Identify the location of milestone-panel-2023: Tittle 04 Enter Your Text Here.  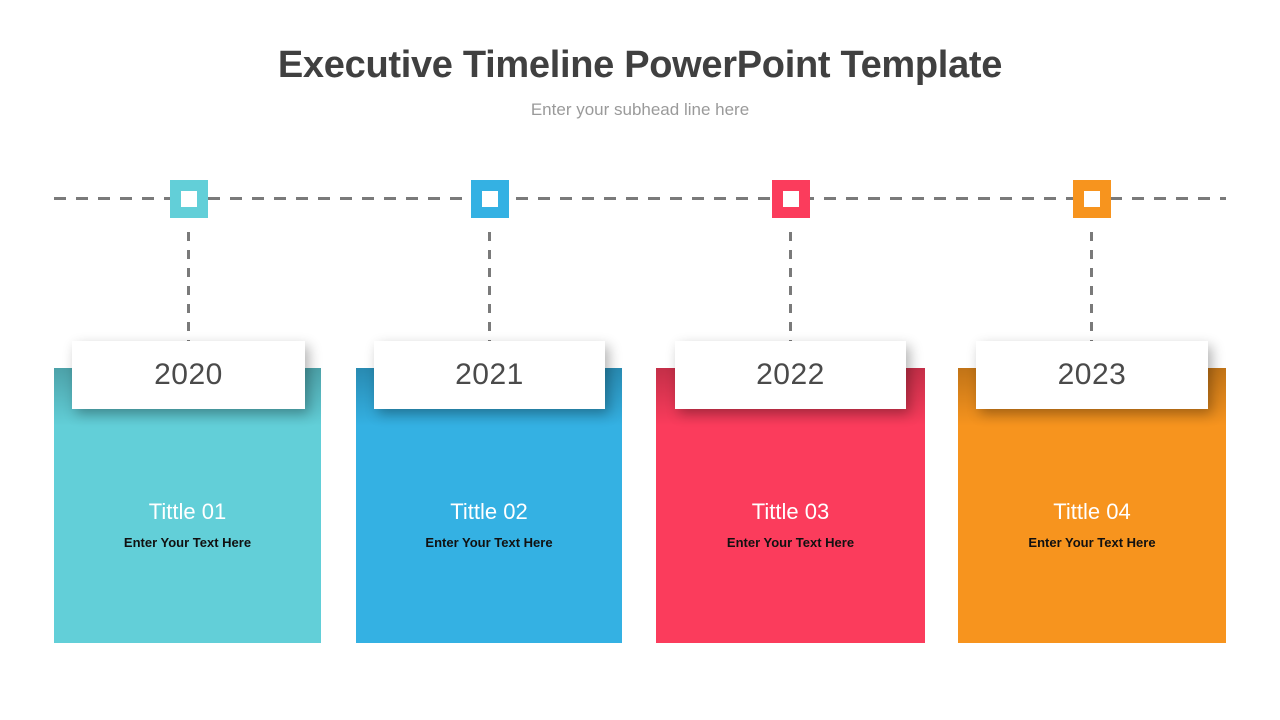
(1092, 505).